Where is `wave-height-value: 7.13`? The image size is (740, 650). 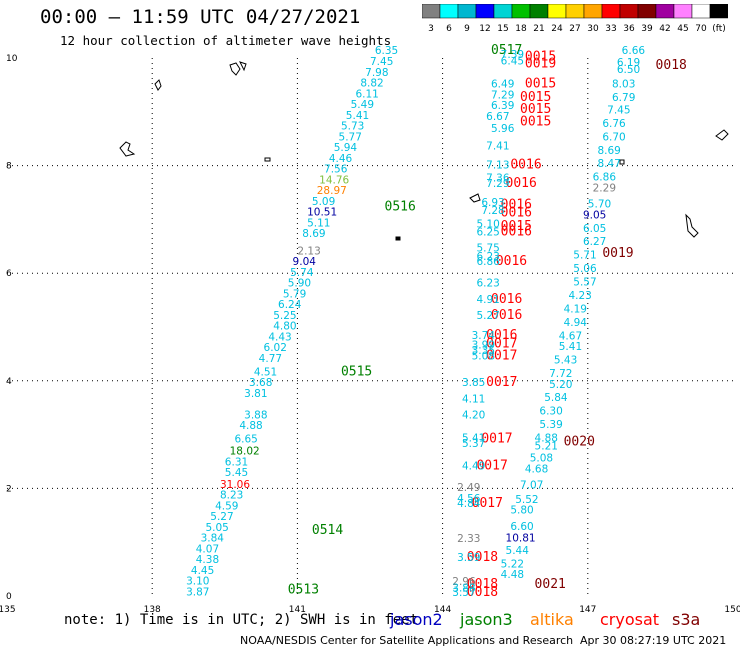
wave-height-value: 7.13 is located at coordinates (497, 165).